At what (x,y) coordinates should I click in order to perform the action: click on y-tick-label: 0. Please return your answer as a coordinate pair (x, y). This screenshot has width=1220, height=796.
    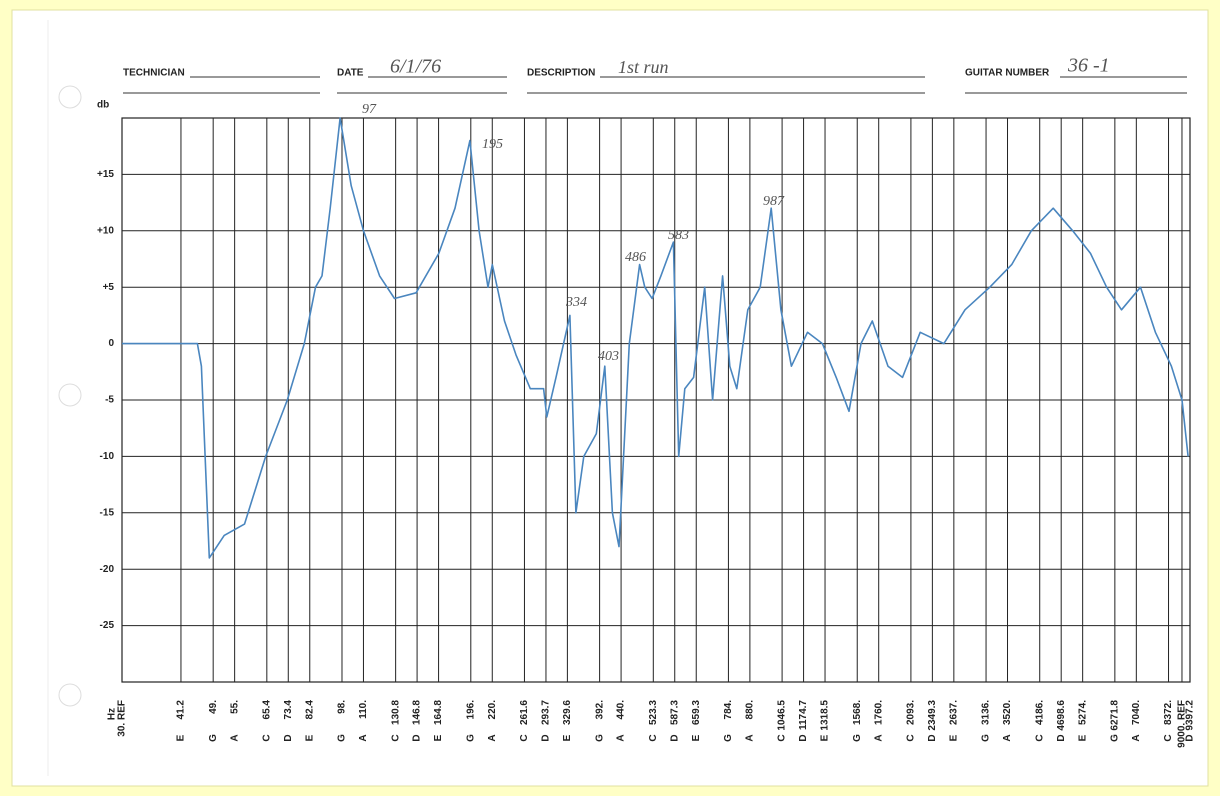
    Looking at the image, I should click on (111, 343).